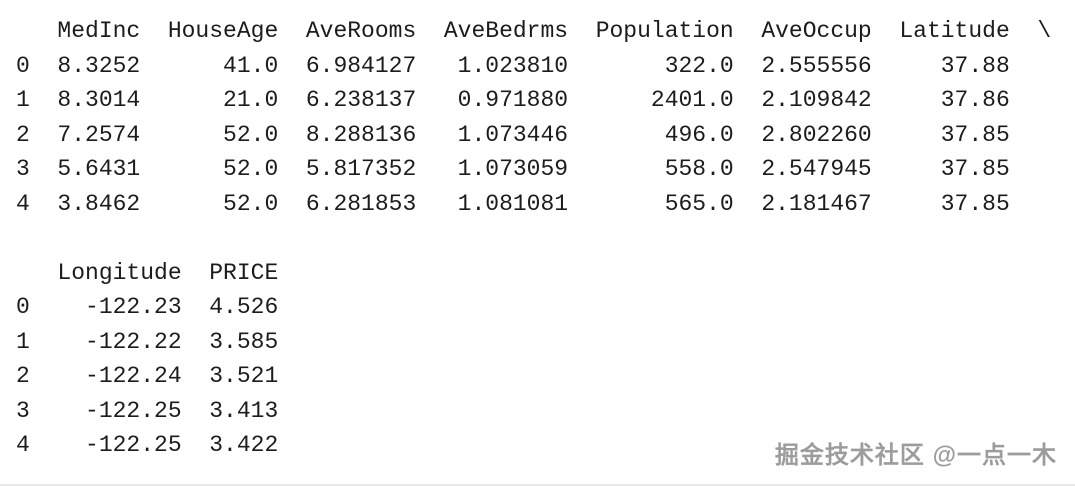 The image size is (1075, 486). Describe the element at coordinates (147, 272) in the screenshot. I see `dataframe-header-row-wrap: Longitude PRICE` at that location.